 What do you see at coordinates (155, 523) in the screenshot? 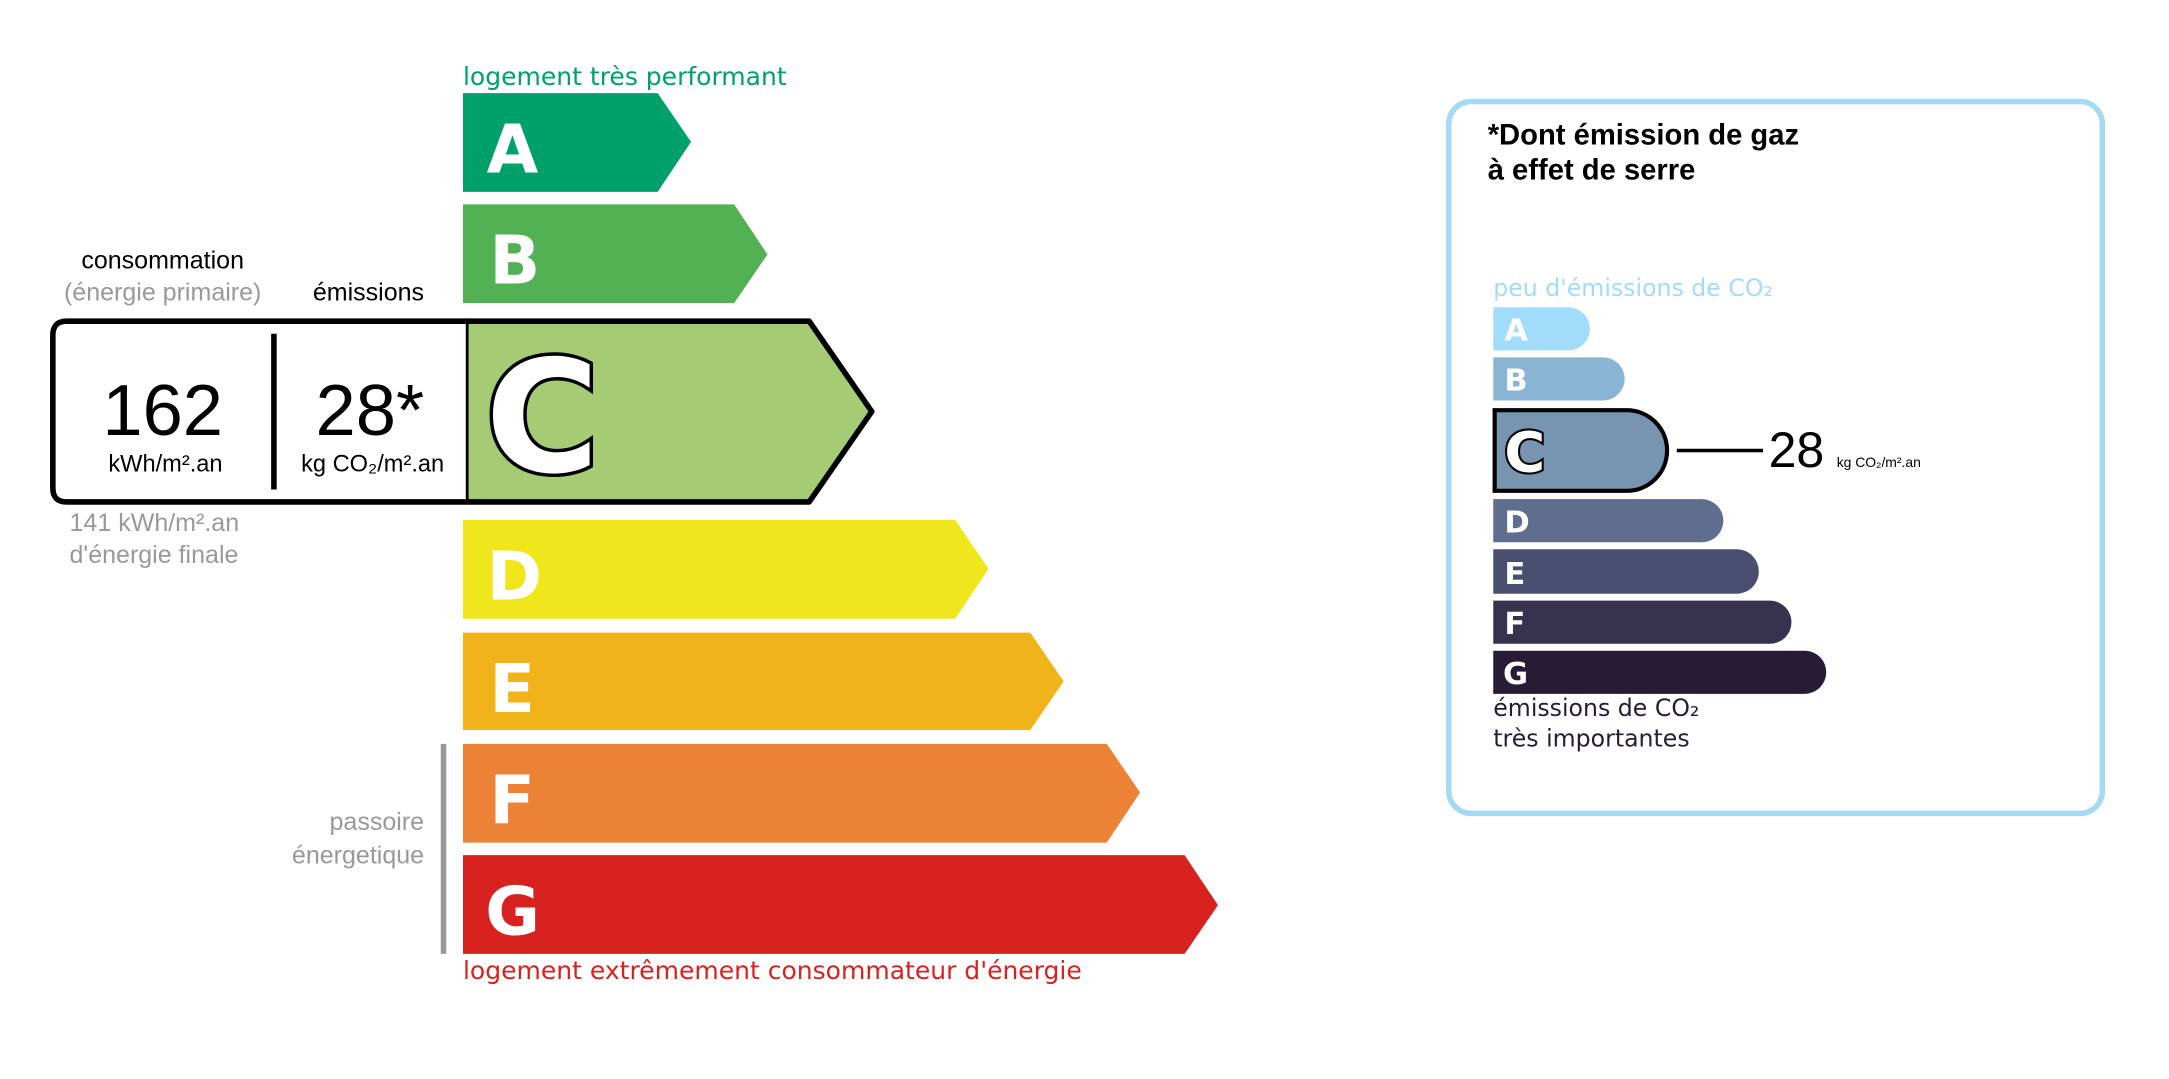
I see `final-energy-value: 141 kWh/m².an` at bounding box center [155, 523].